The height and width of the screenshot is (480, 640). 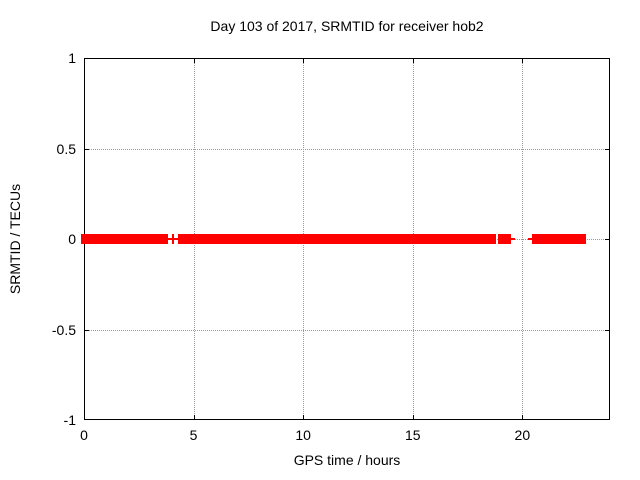 I want to click on y-tick-label--1: -1, so click(x=69, y=420).